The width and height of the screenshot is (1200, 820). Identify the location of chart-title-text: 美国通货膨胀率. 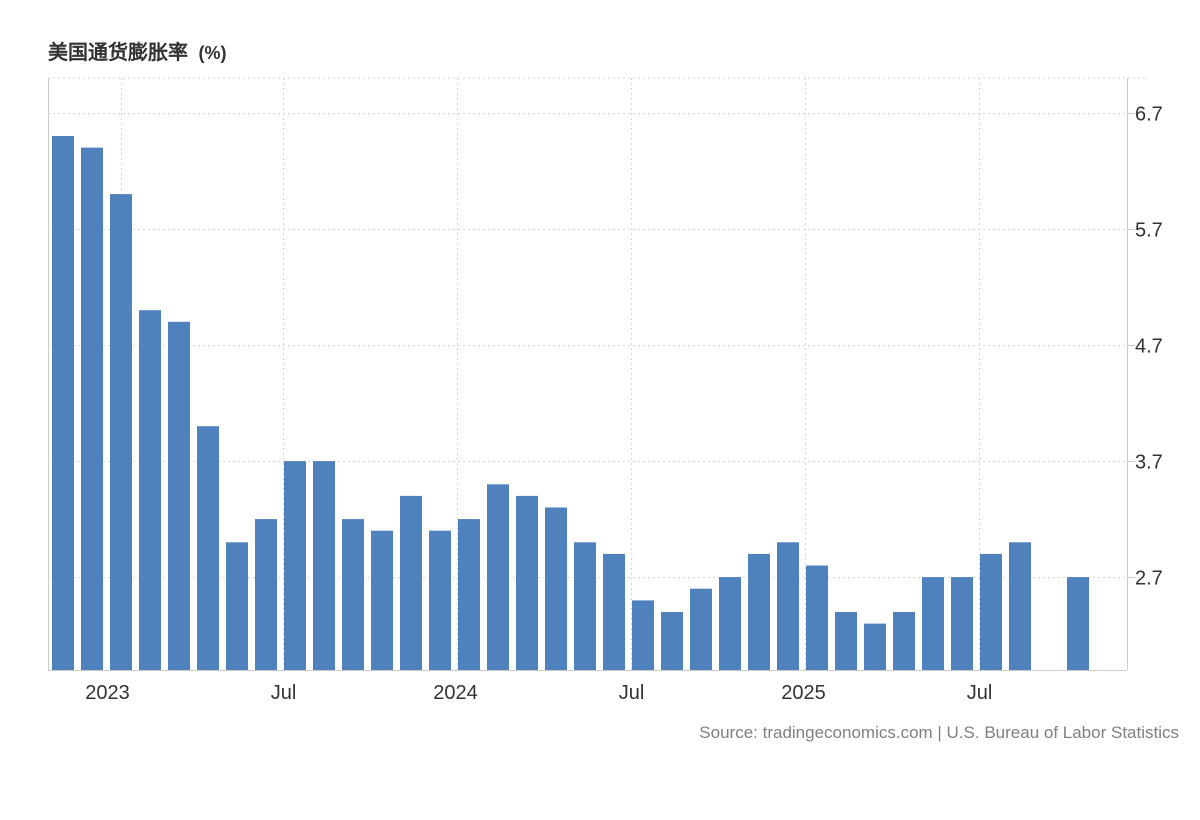
(118, 52).